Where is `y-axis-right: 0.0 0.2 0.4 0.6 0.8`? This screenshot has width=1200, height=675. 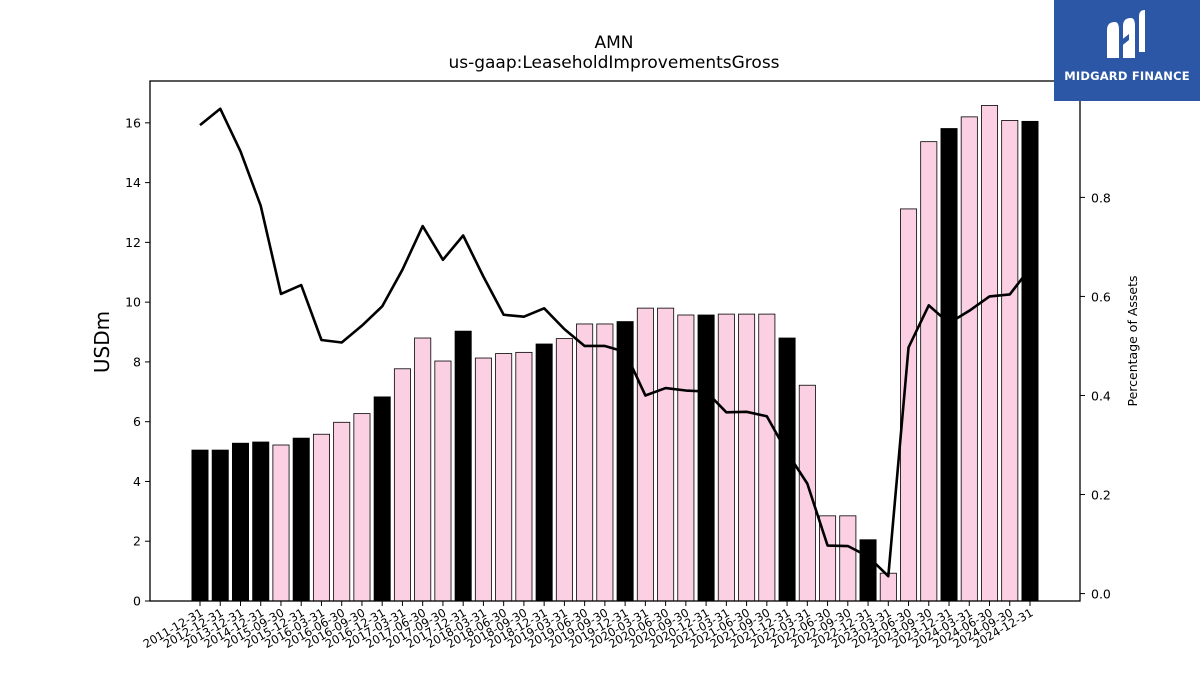 y-axis-right: 0.0 0.2 0.4 0.6 0.8 is located at coordinates (1095, 396).